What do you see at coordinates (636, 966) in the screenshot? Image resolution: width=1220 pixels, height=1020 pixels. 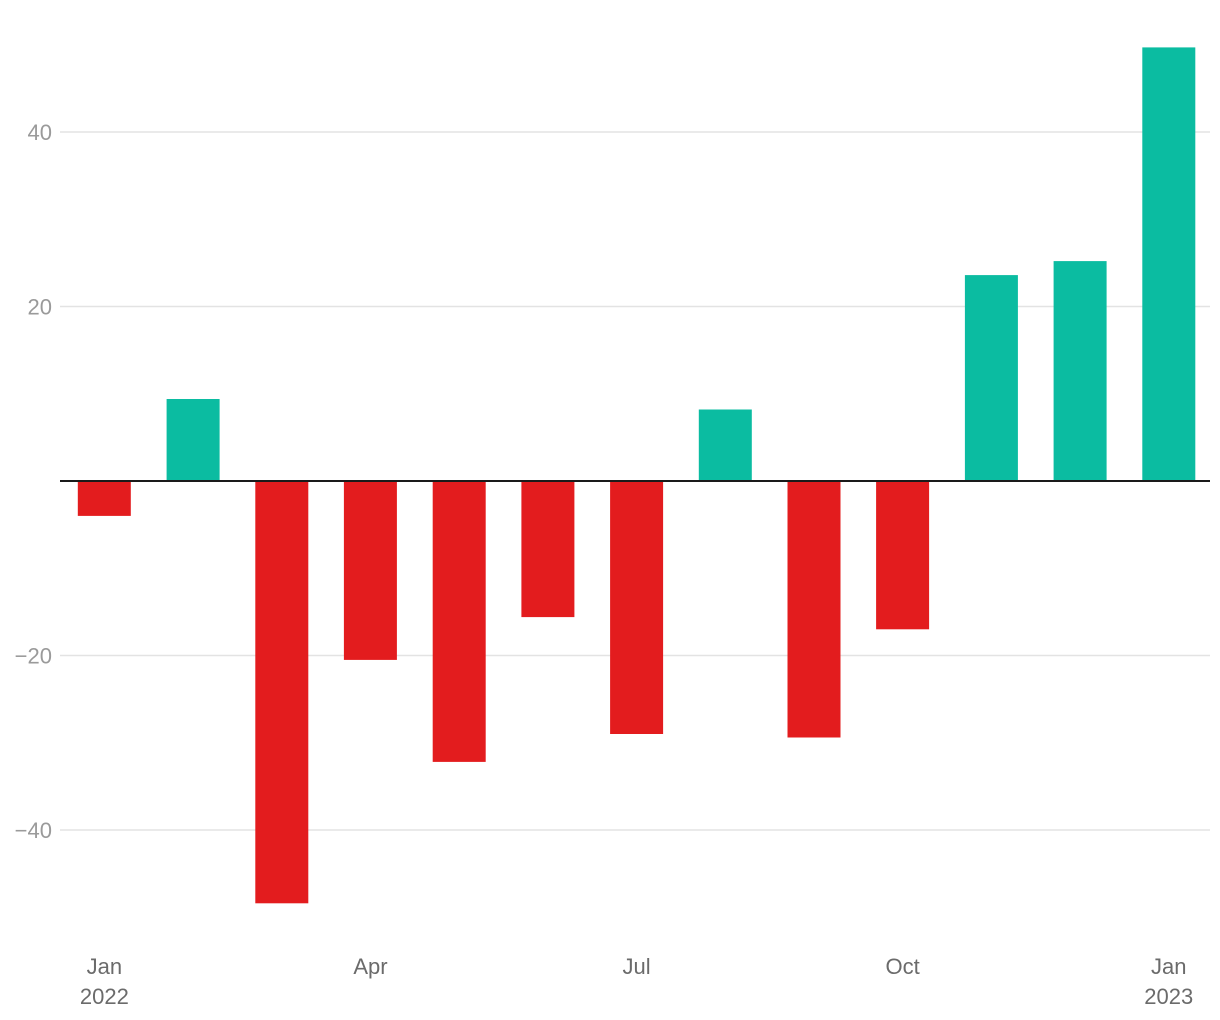 I see `x-tick-label: Jul` at bounding box center [636, 966].